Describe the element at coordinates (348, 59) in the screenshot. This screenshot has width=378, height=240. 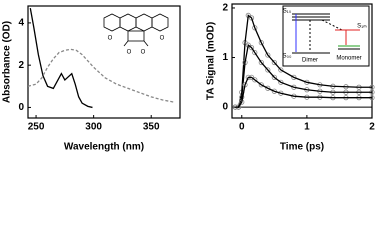
I see `inset-label: Monomer` at that location.